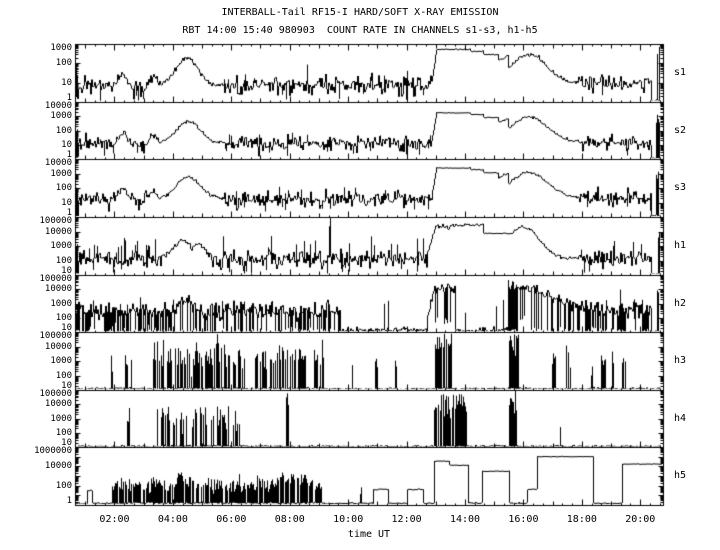 This screenshot has height=550, width=720. What do you see at coordinates (231, 519) in the screenshot?
I see `x-tick-label: 06:00` at bounding box center [231, 519].